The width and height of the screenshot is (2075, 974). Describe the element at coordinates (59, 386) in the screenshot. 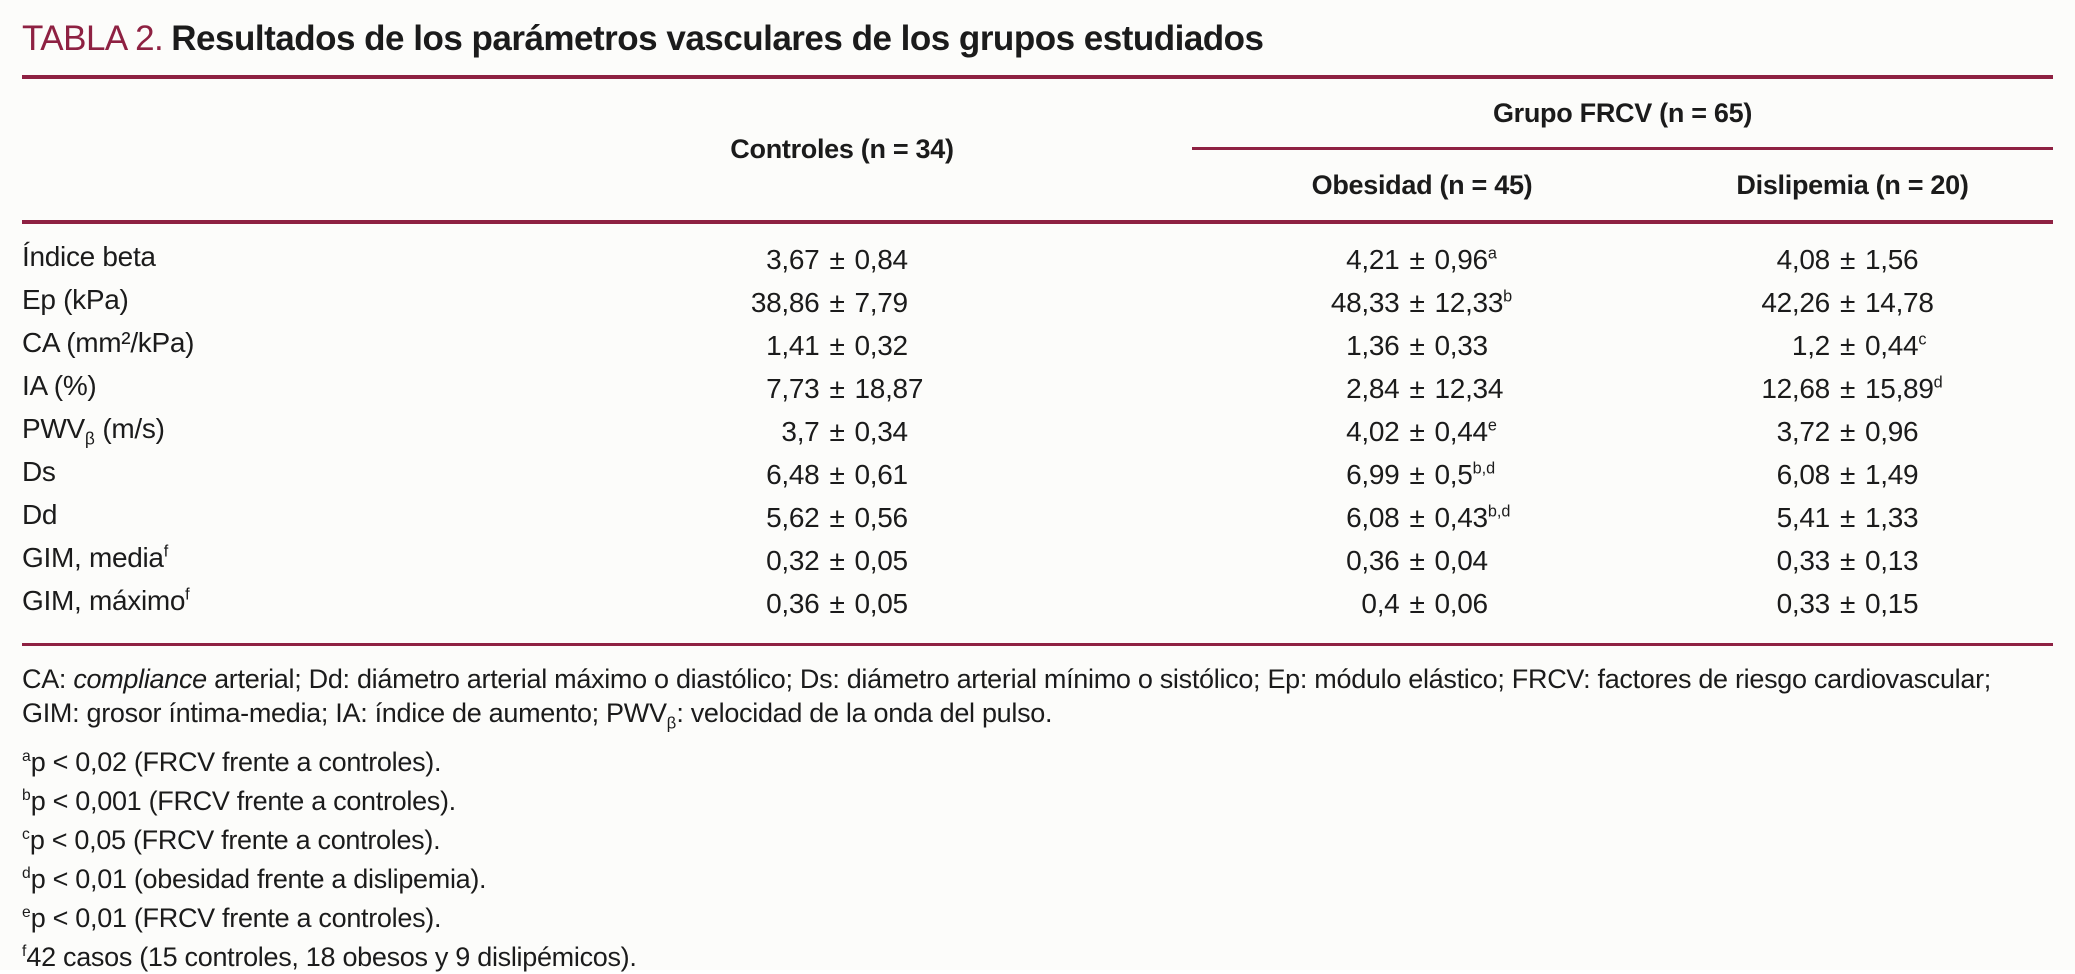

I see `row-label-text: IA (%)` at that location.